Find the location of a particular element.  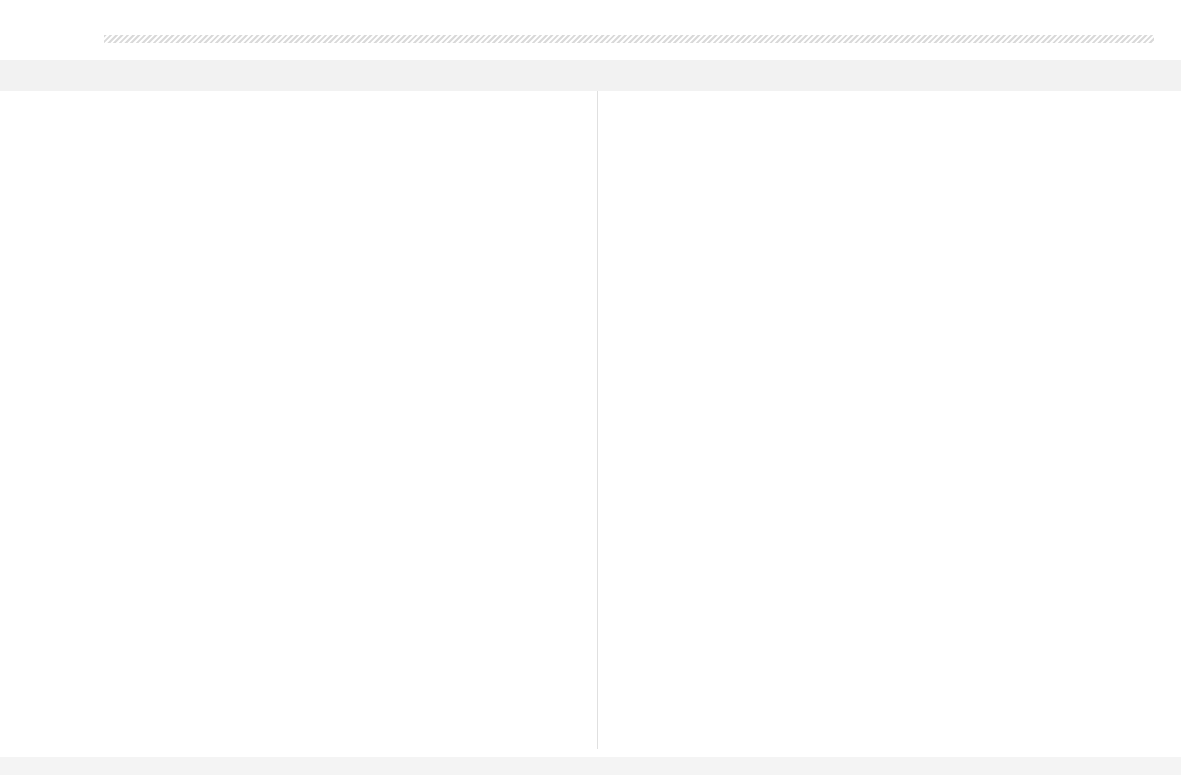

column-divider is located at coordinates (597, 420).